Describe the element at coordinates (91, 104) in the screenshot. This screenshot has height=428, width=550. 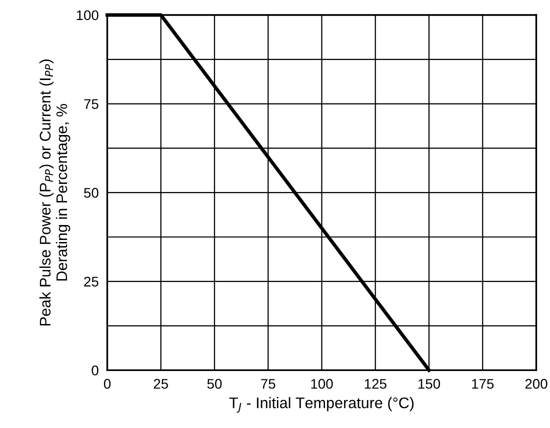
I see `y-tick-label: 75` at that location.